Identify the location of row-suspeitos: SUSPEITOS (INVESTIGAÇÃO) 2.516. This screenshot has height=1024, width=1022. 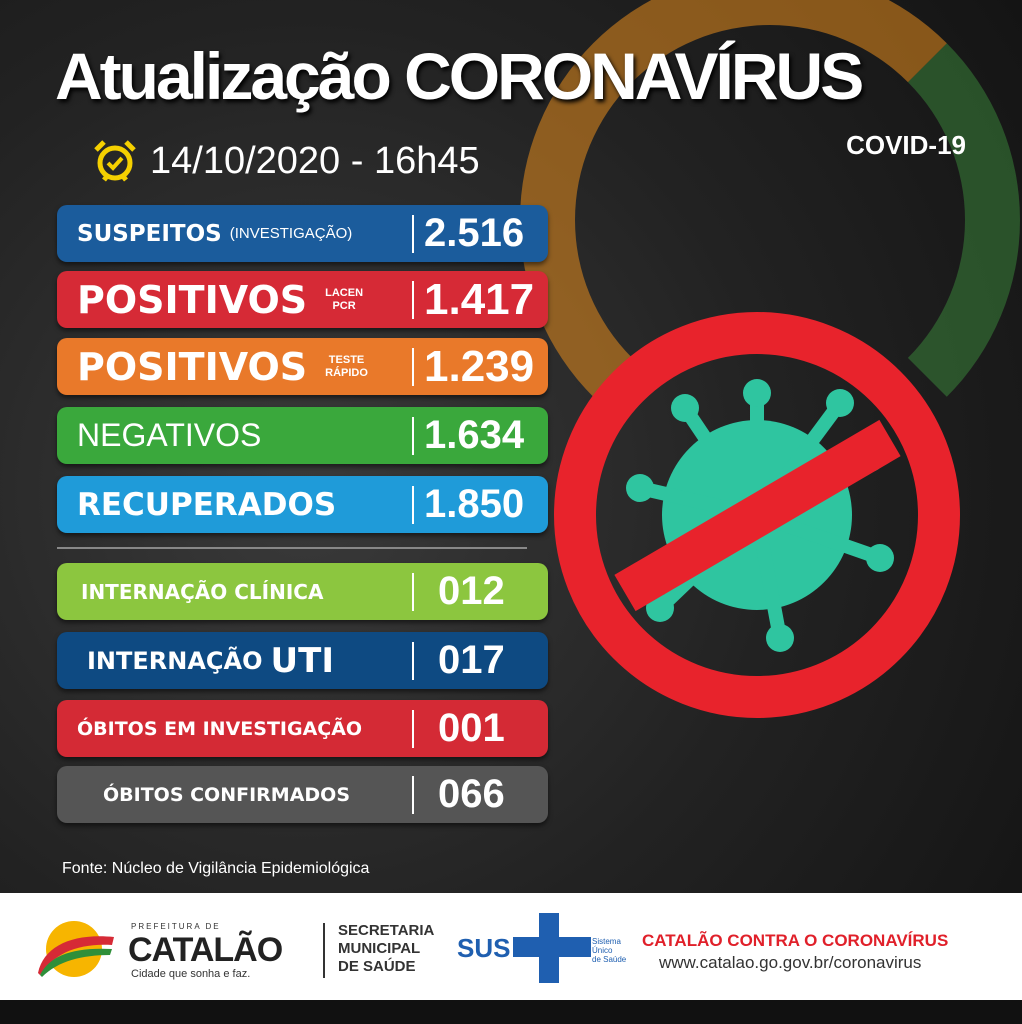
(302, 233).